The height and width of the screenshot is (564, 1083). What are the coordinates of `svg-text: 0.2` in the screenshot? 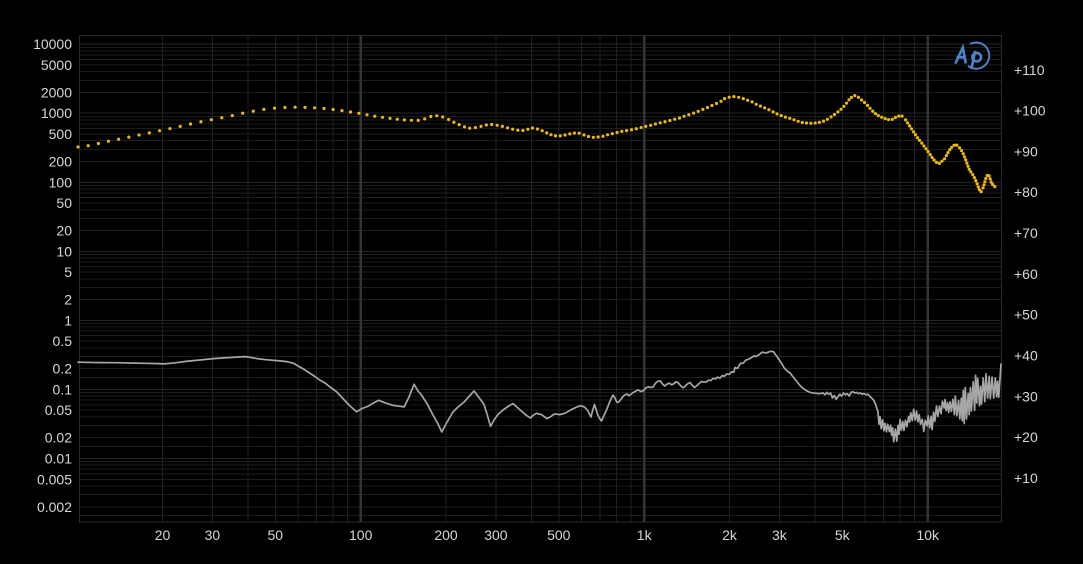 It's located at (63, 369).